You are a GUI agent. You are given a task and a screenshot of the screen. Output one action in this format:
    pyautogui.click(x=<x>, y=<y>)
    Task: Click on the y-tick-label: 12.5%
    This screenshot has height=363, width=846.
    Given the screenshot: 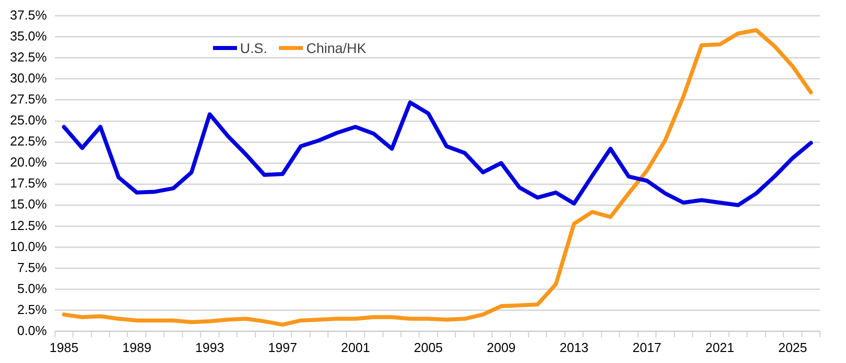 What is the action you would take?
    pyautogui.click(x=29, y=225)
    